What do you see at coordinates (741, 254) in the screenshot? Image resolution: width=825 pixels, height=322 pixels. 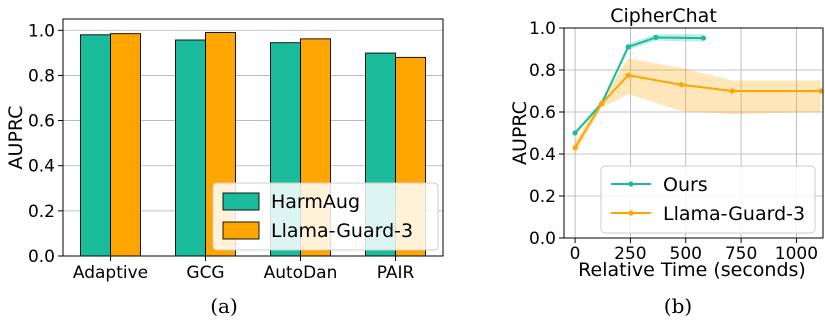 I see `x-tick-label: 750` at bounding box center [741, 254].